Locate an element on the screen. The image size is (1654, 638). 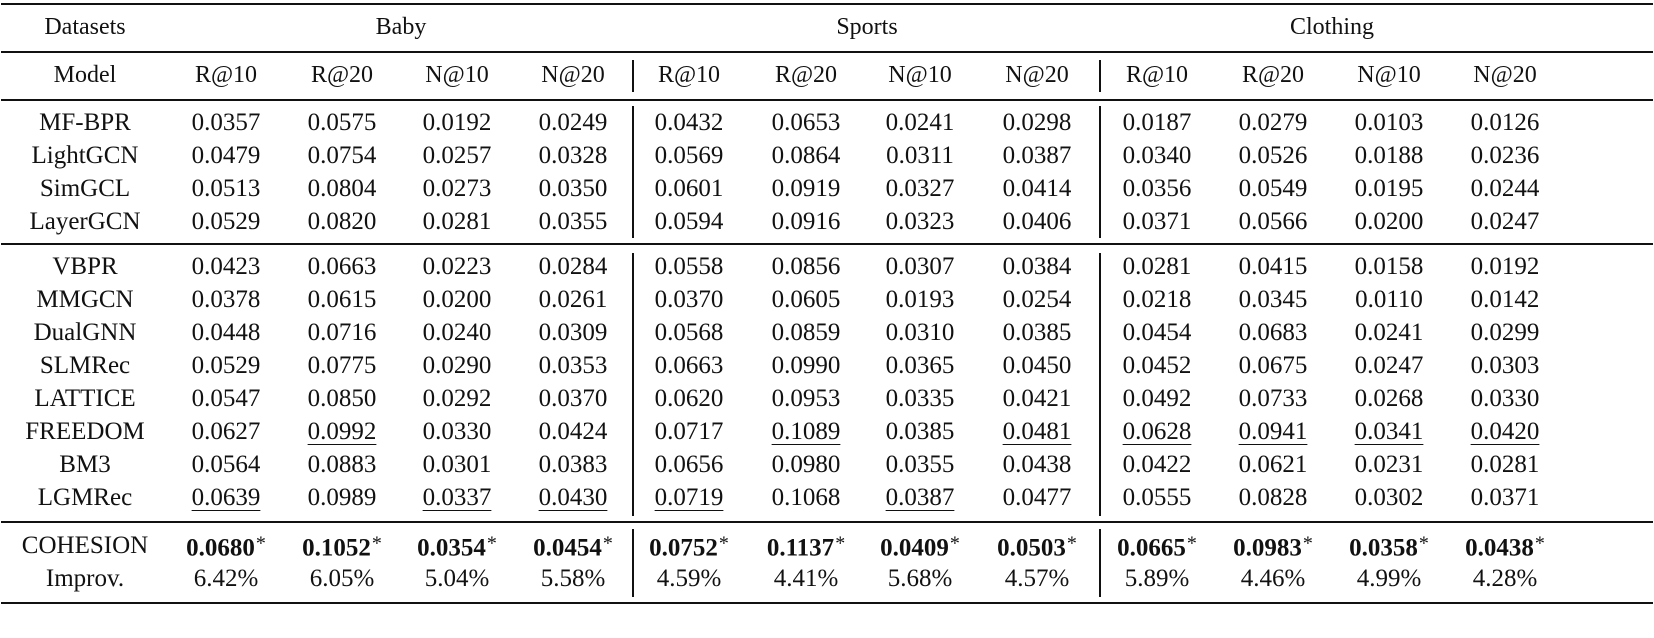
metric-value: 0.0236 is located at coordinates (1505, 155).